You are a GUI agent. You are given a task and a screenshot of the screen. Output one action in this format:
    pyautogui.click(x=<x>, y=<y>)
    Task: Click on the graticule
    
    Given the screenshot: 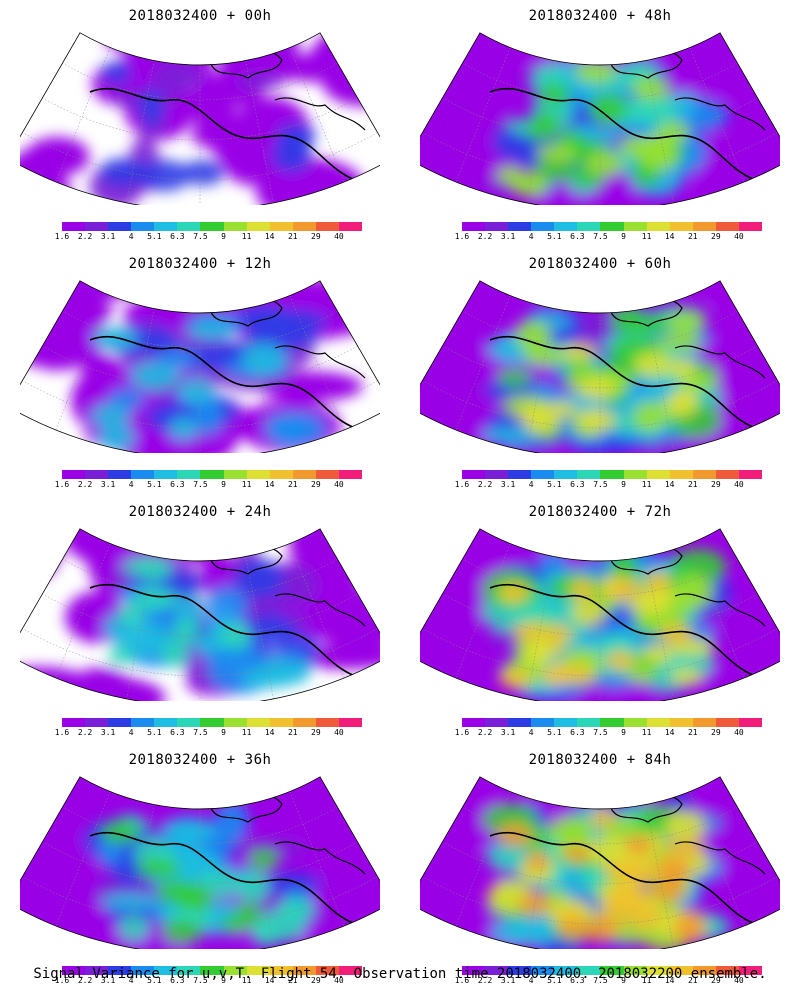 What is the action you would take?
    pyautogui.click(x=600, y=622)
    